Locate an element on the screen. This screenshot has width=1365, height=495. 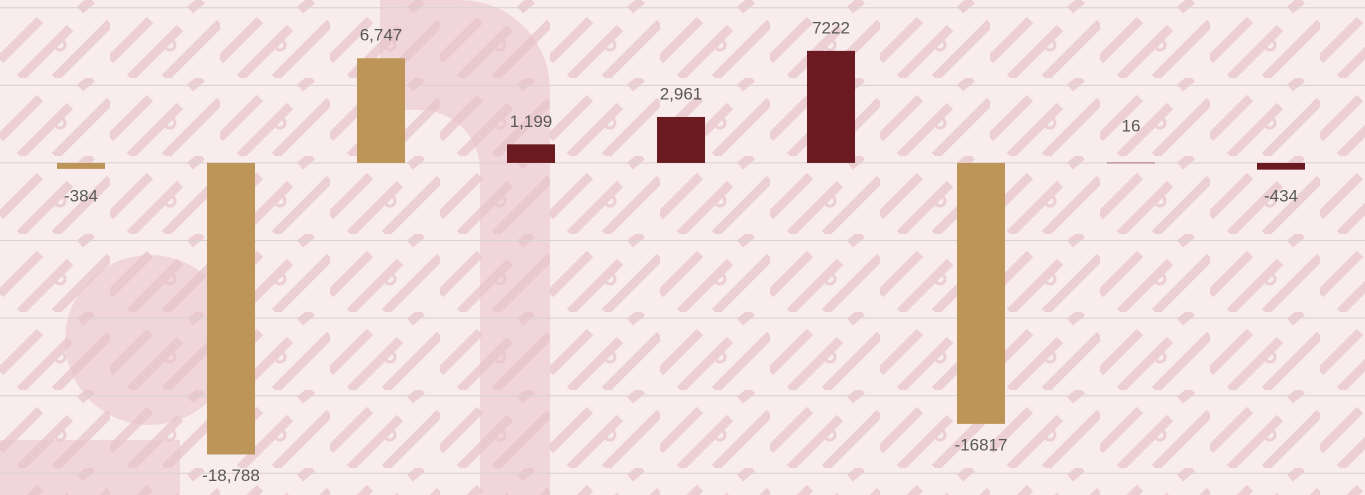
data-label: -434 is located at coordinates (1281, 195).